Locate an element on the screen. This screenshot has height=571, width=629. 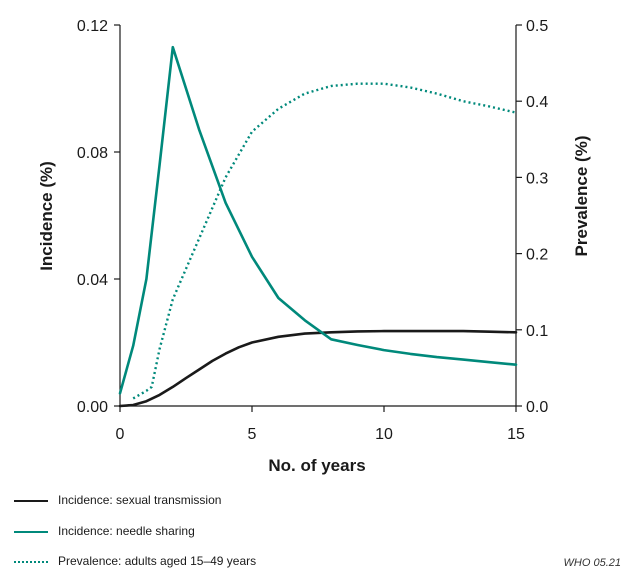
legend-label-prevalence: Prevalence: adults aged 15–49 years is located at coordinates (157, 561).